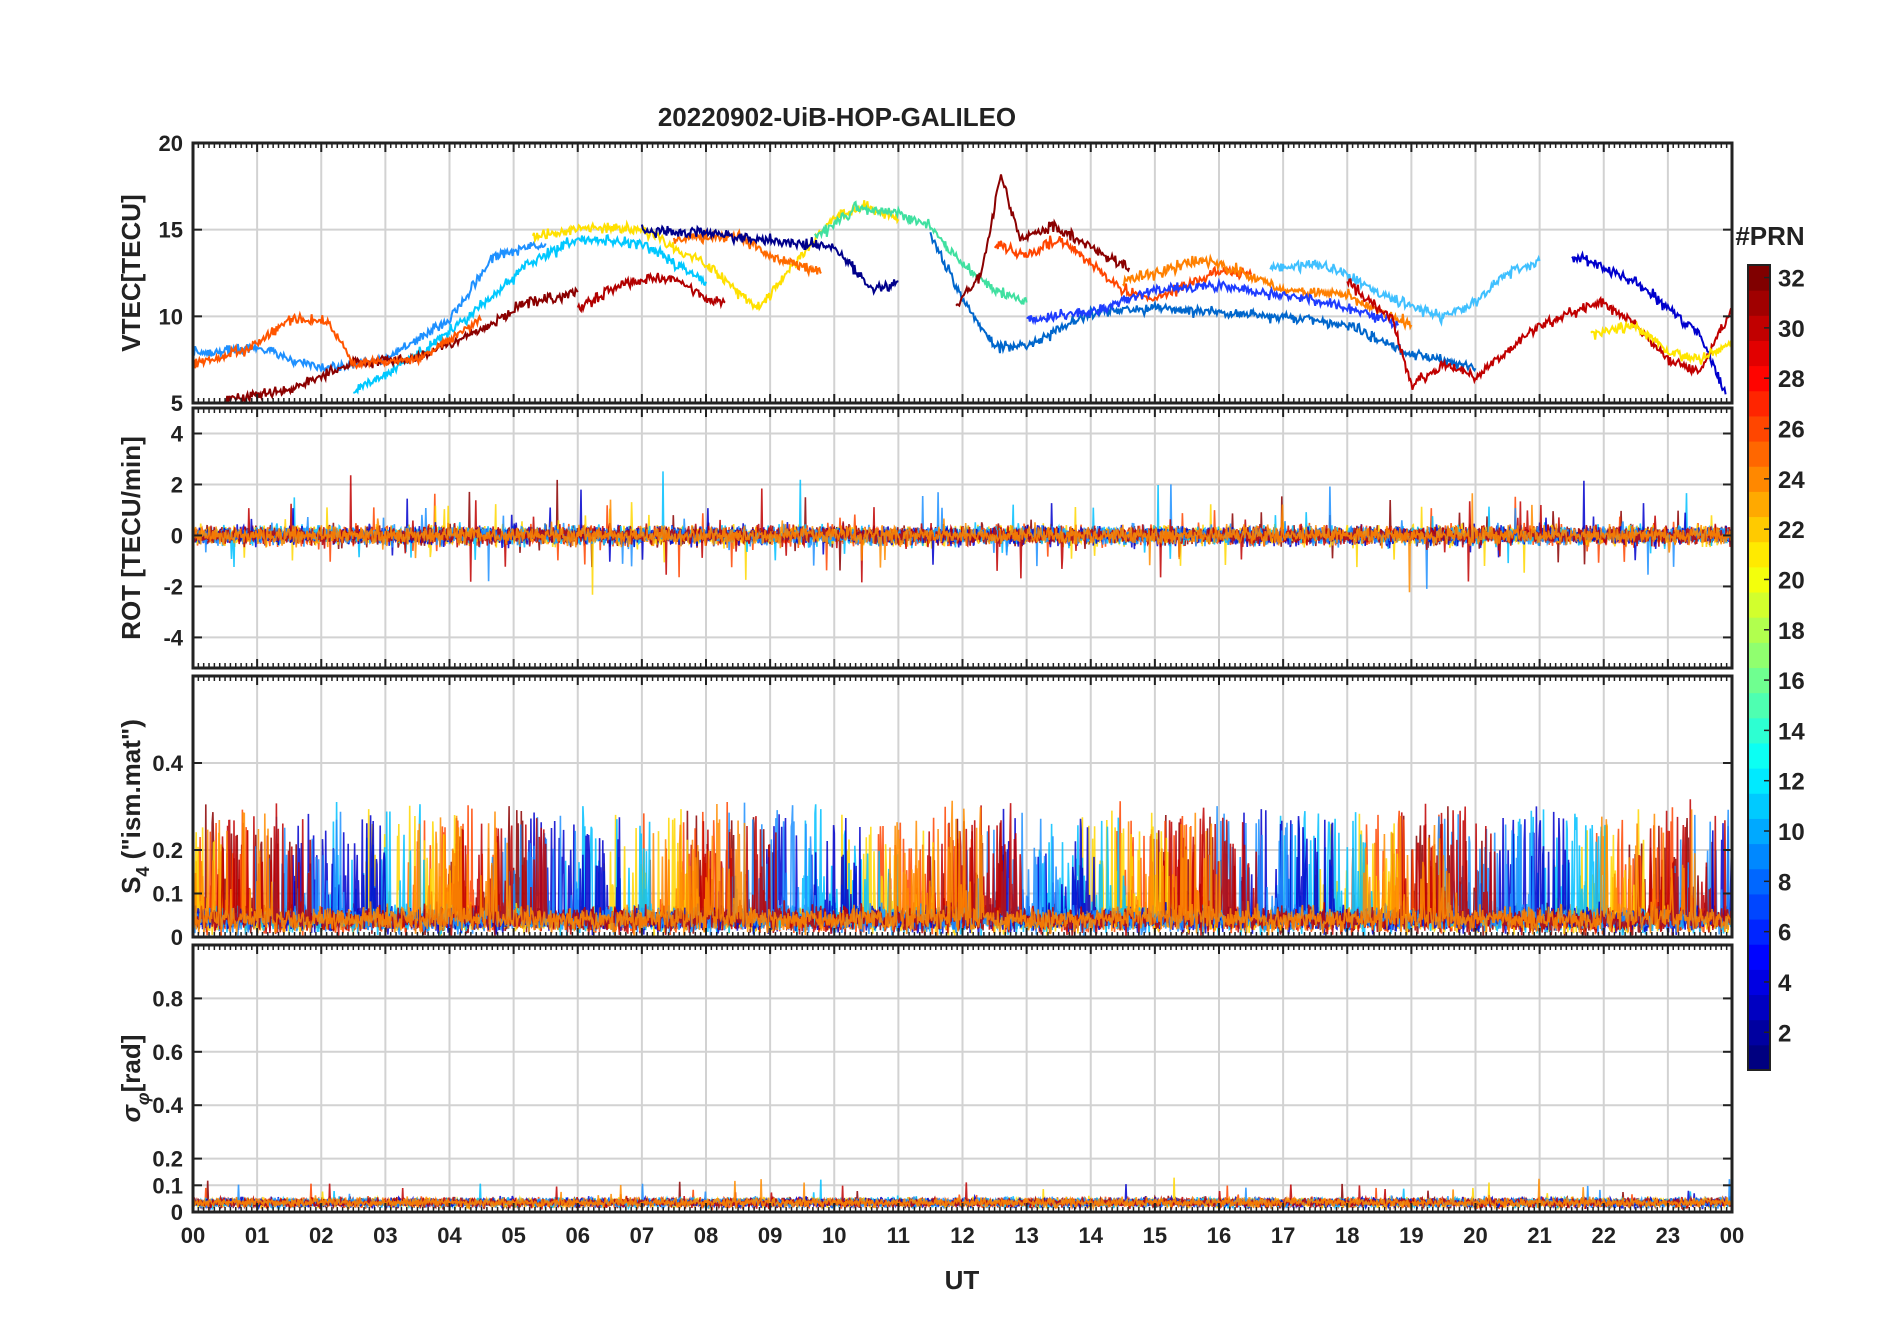  I want to click on x-tick-label: 19, so click(1411, 1235).